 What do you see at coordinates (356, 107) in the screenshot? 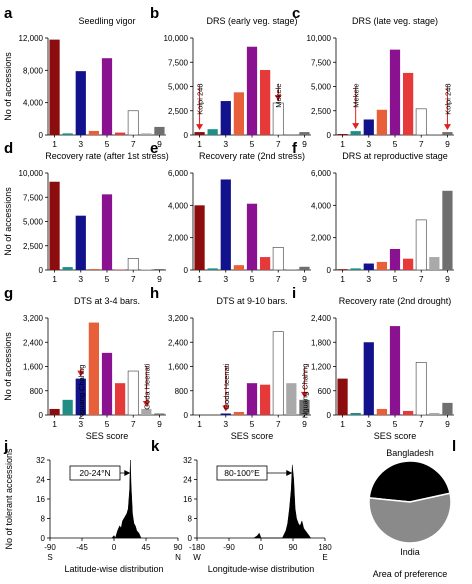
I see `annotation-mekele: Mekele` at bounding box center [356, 107].